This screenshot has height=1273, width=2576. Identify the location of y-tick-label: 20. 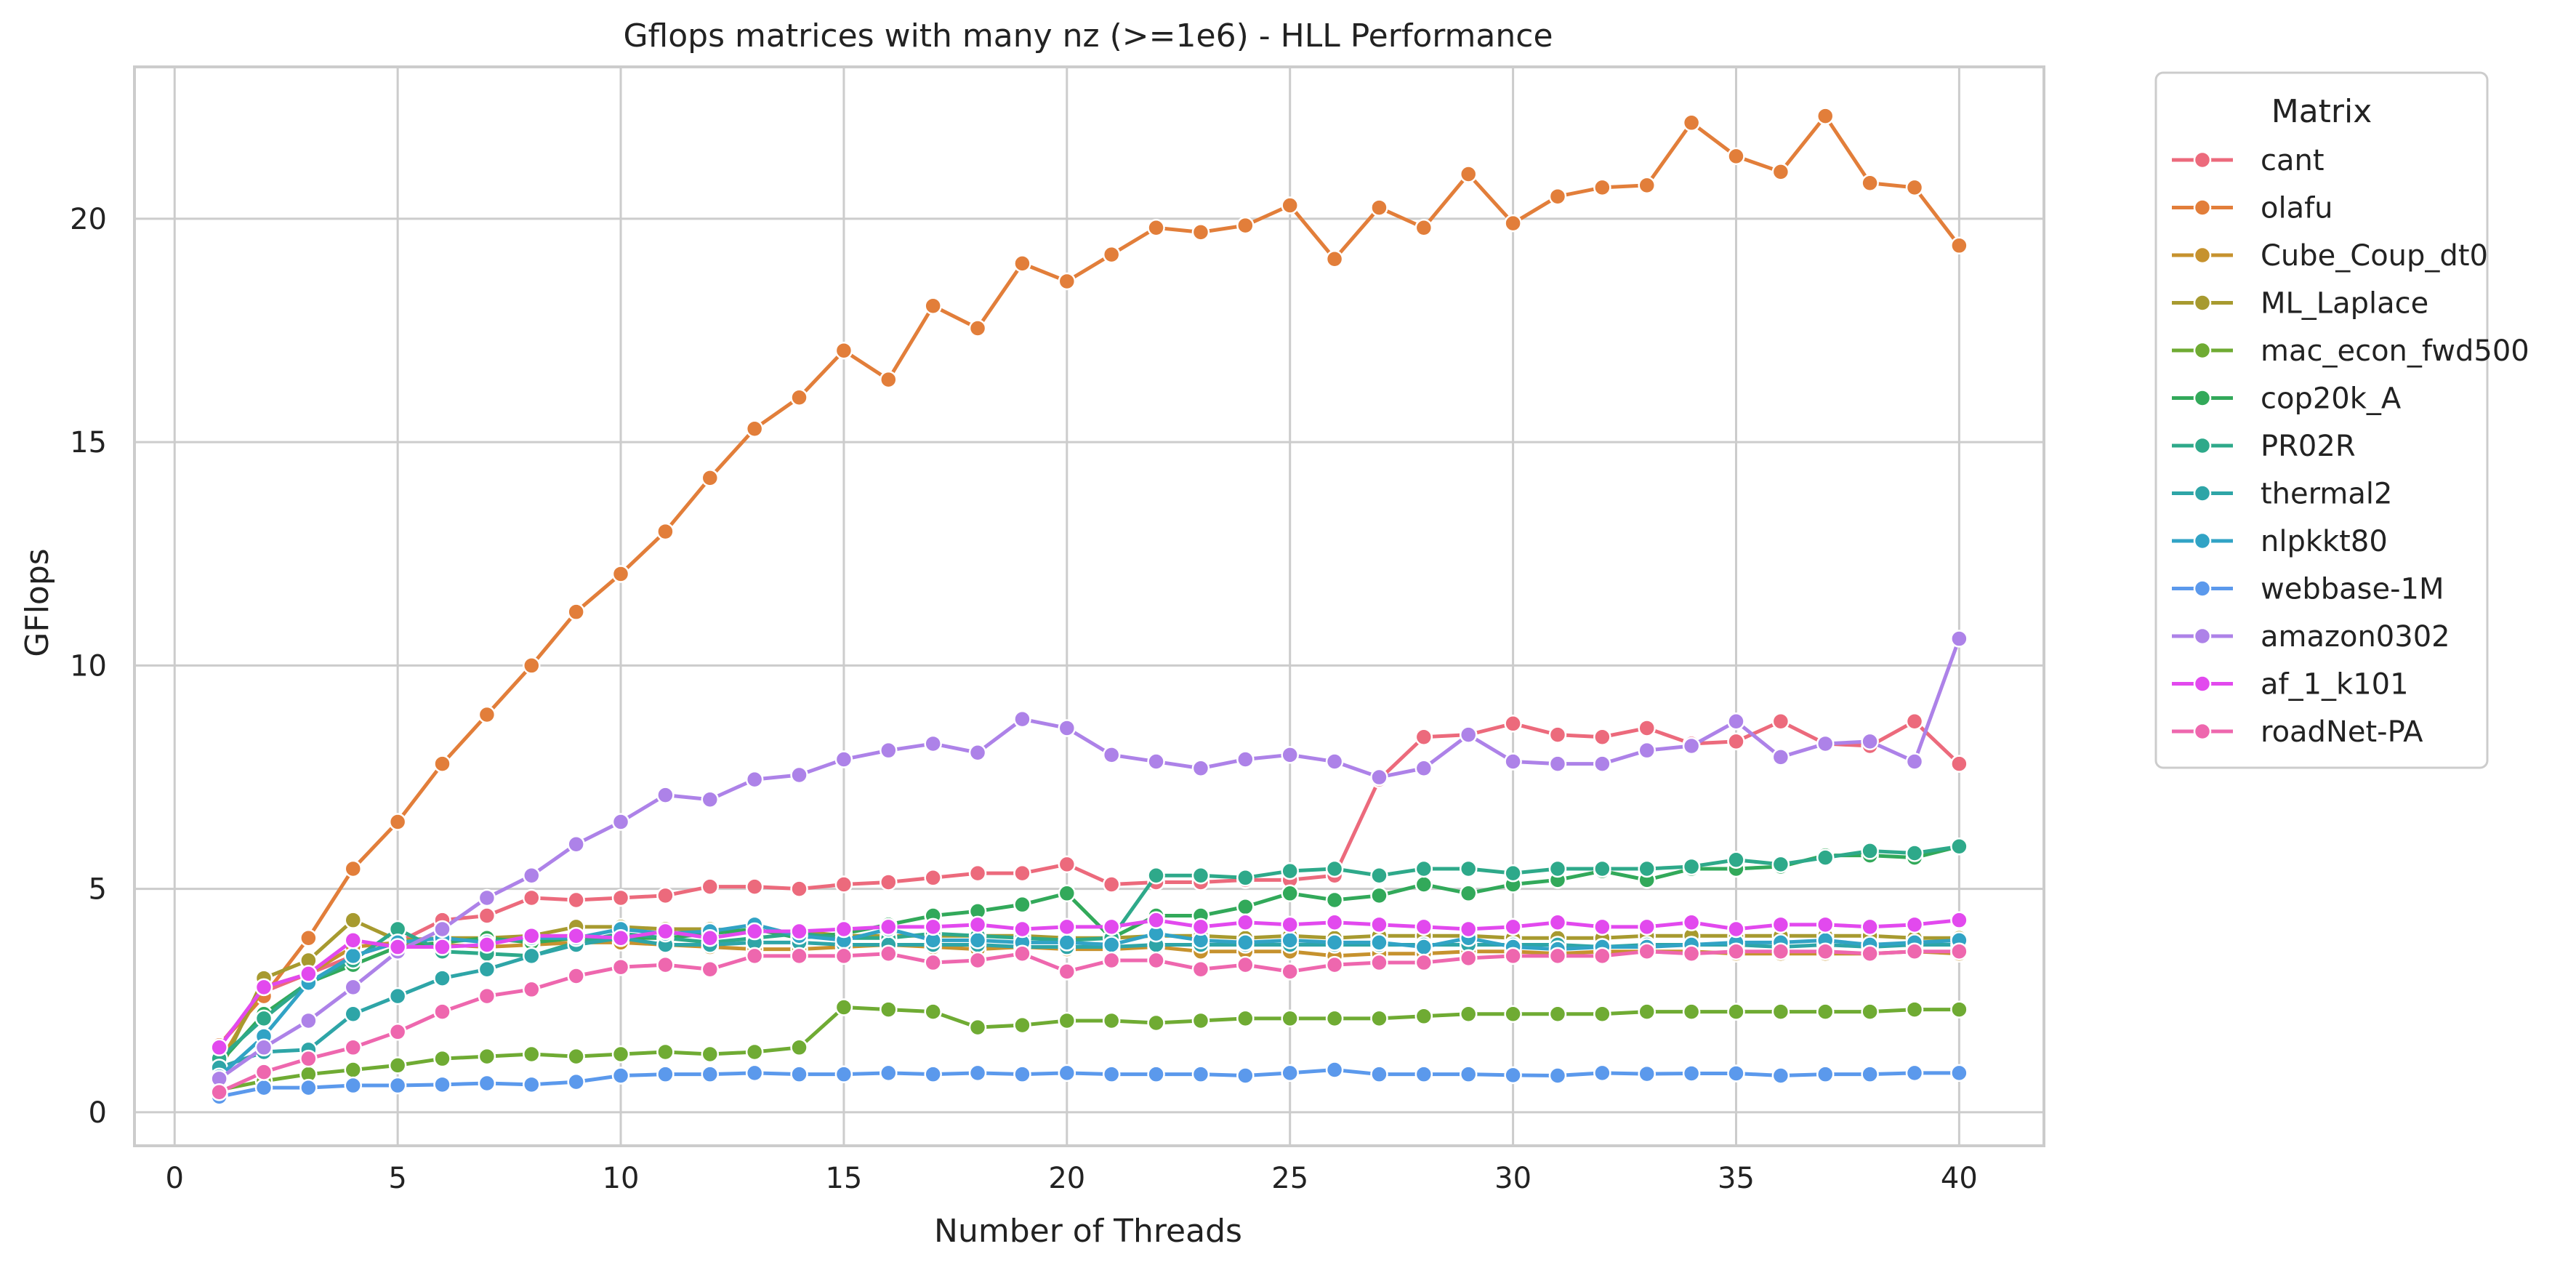
(88, 220).